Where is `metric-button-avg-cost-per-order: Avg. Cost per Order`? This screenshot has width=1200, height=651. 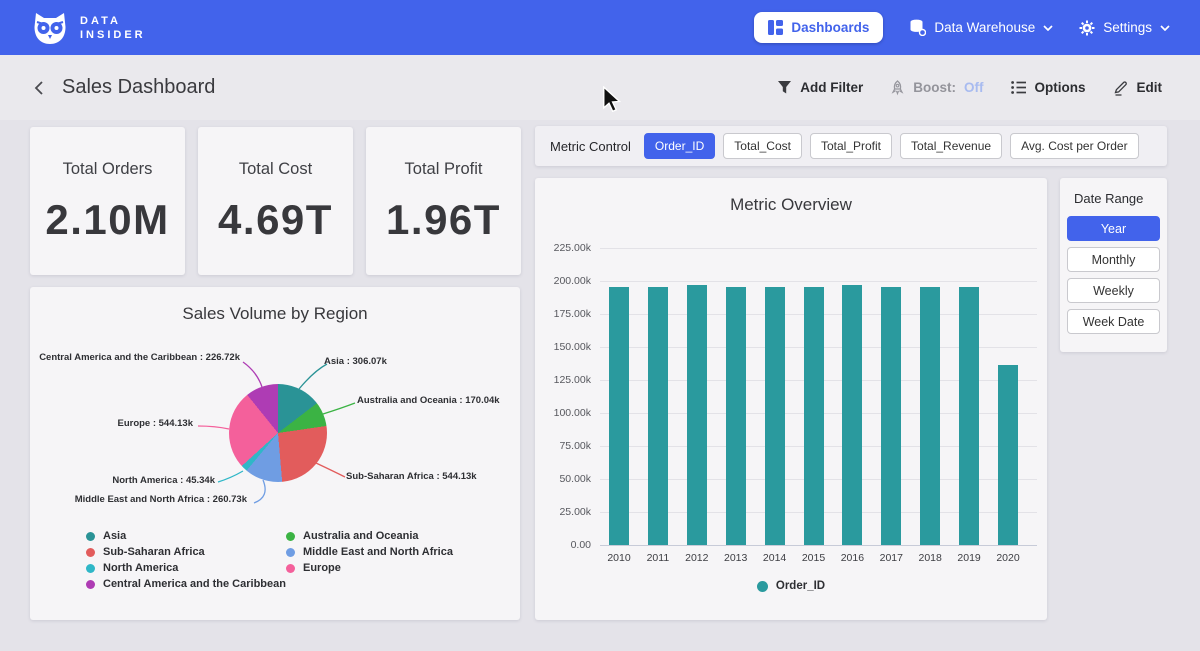
metric-button-avg-cost-per-order: Avg. Cost per Order is located at coordinates (1074, 146).